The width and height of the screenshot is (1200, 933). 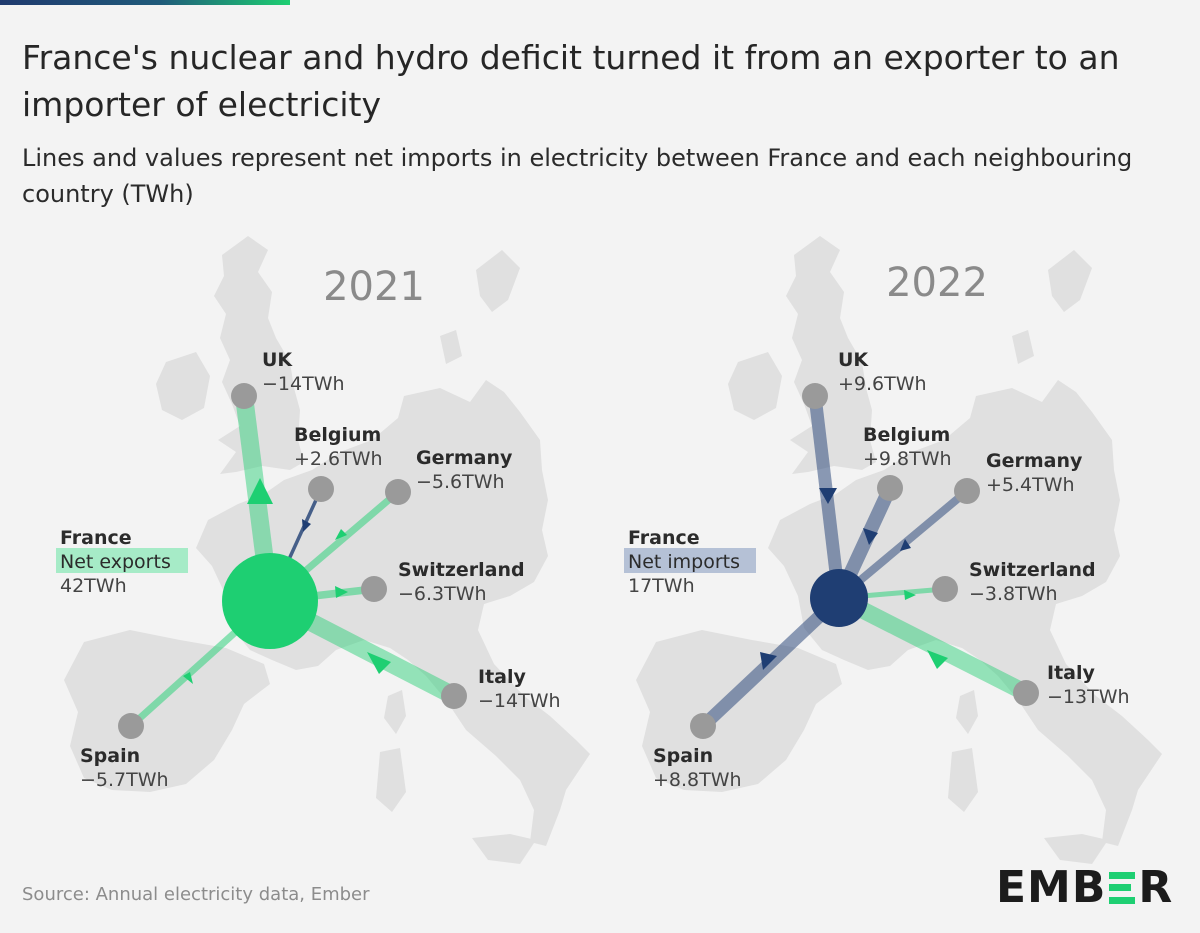 What do you see at coordinates (937, 283) in the screenshot?
I see `year-label-2022: 2022` at bounding box center [937, 283].